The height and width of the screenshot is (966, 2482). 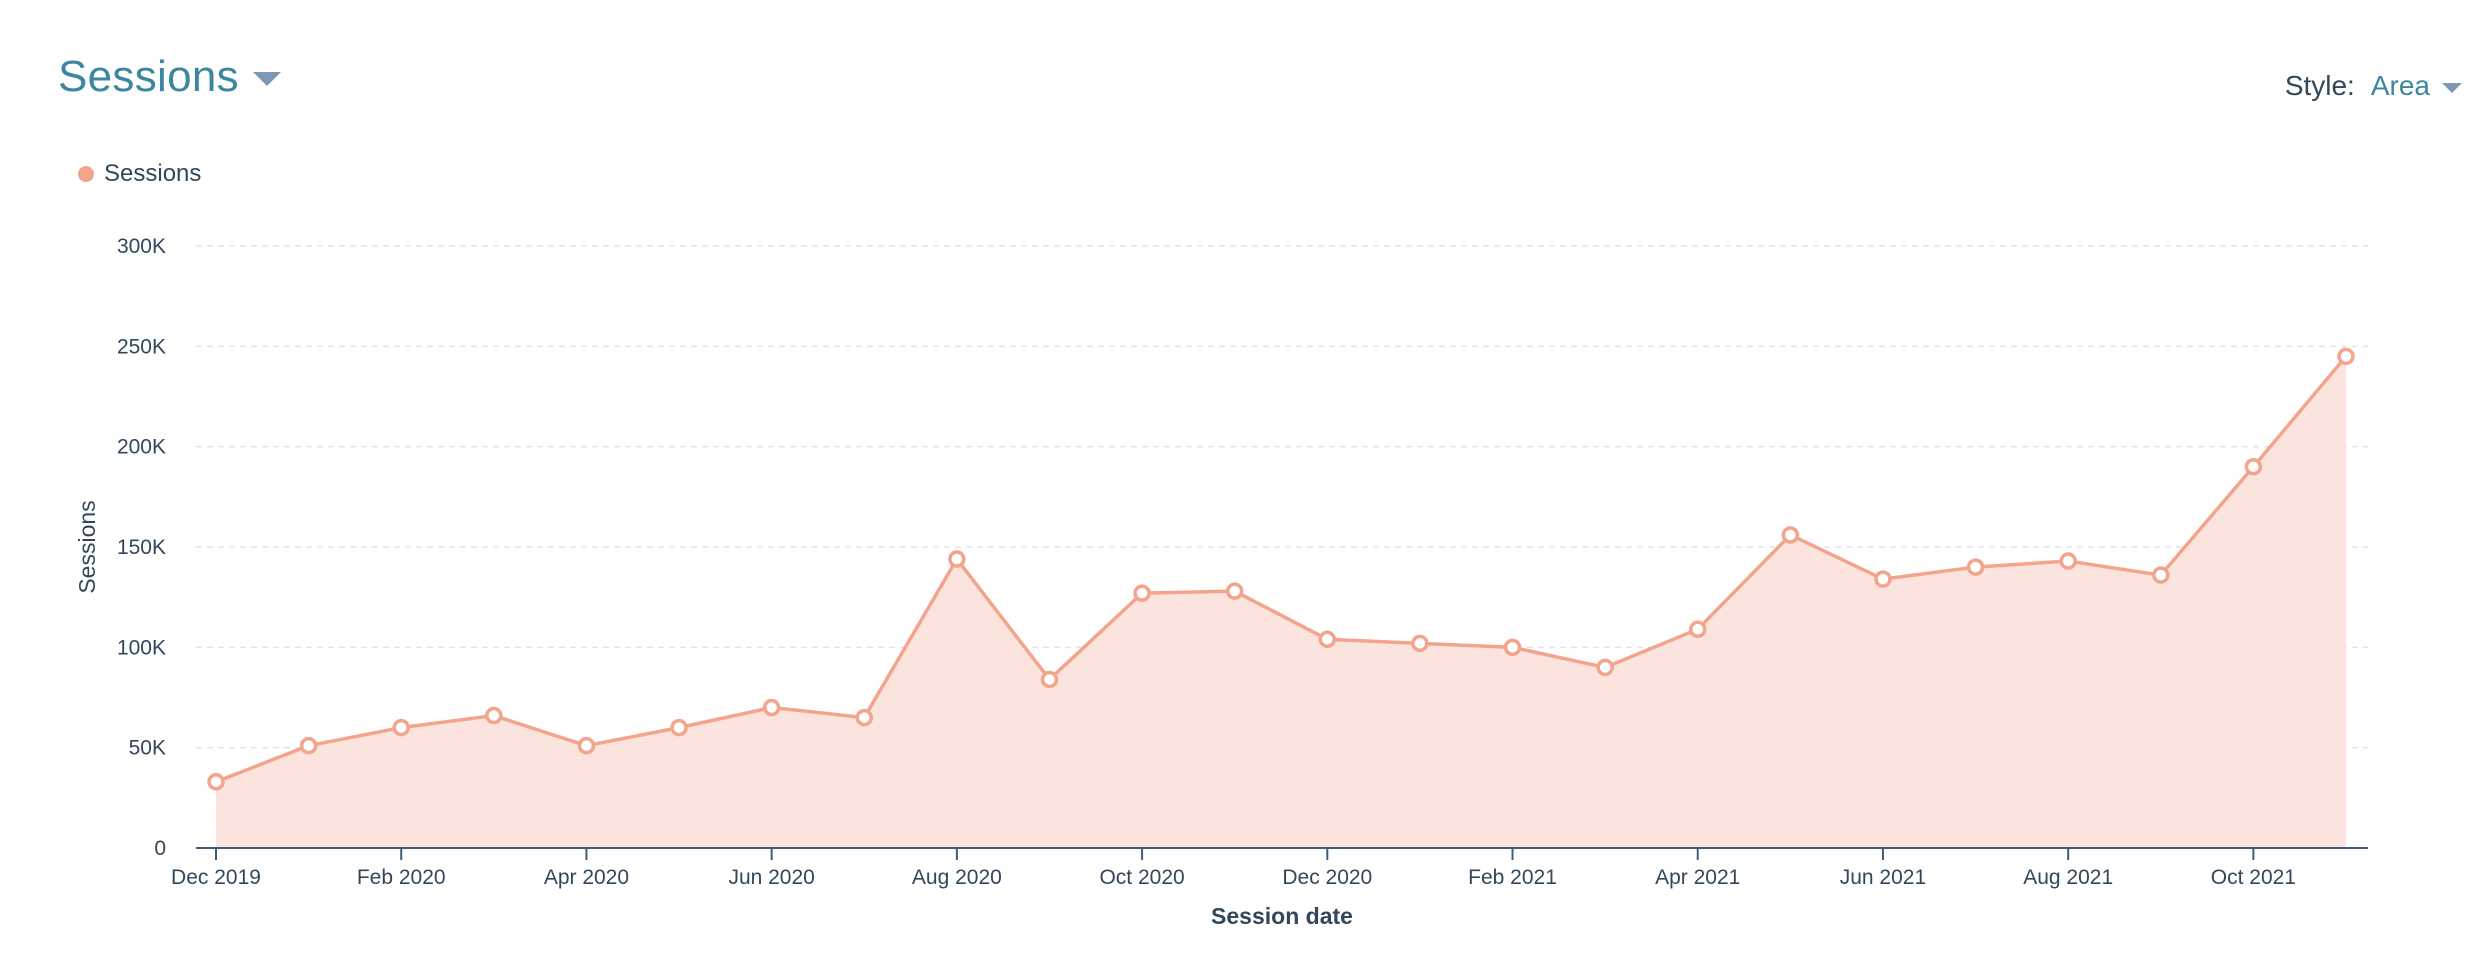 What do you see at coordinates (87, 546) in the screenshot?
I see `y-axis-title: Sessions` at bounding box center [87, 546].